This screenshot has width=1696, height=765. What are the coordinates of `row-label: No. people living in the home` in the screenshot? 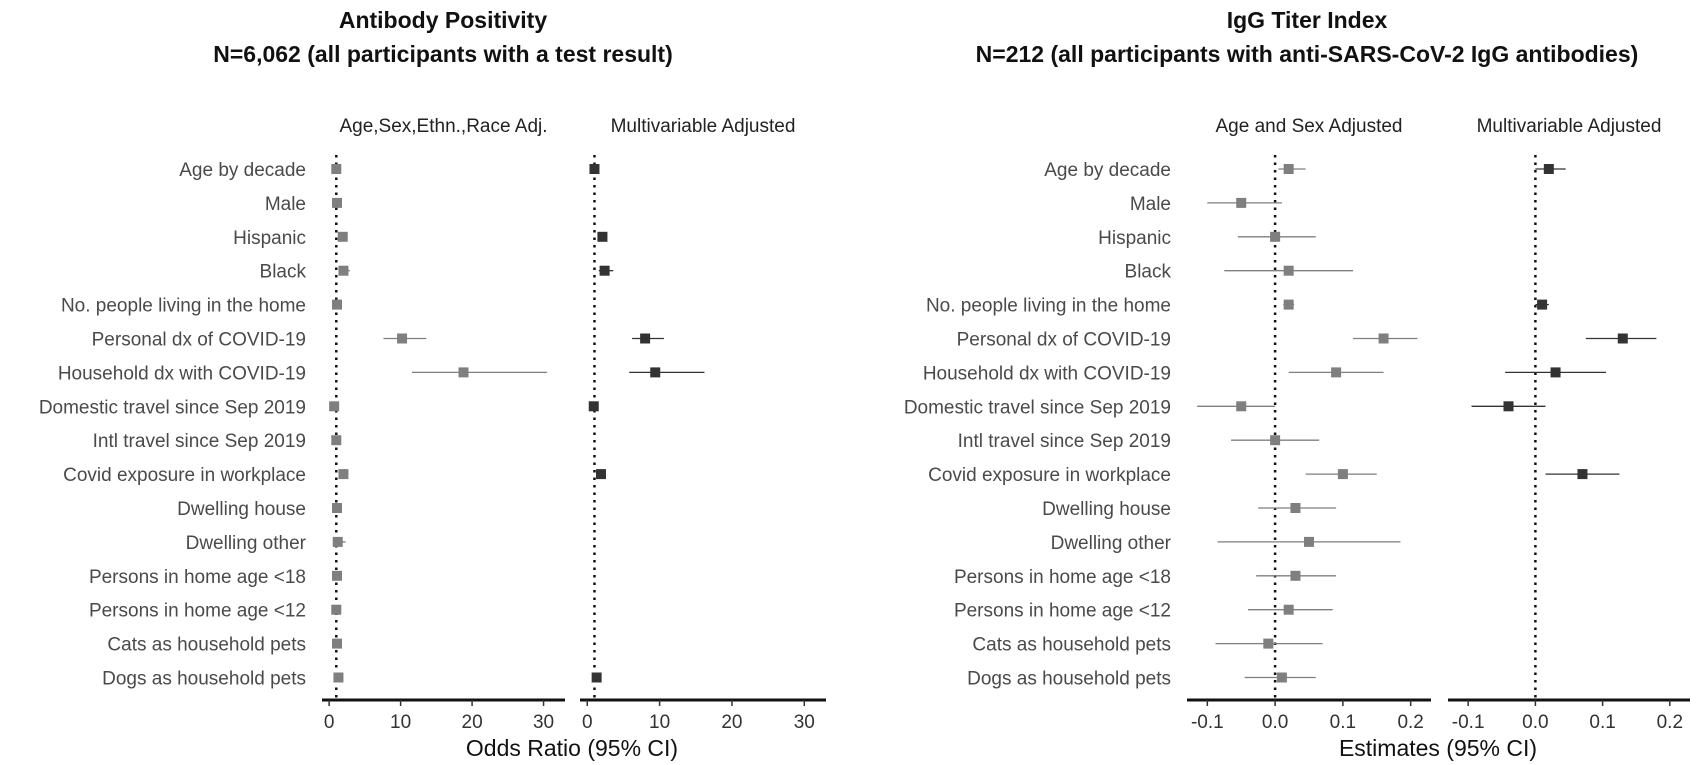 It's located at (1048, 306).